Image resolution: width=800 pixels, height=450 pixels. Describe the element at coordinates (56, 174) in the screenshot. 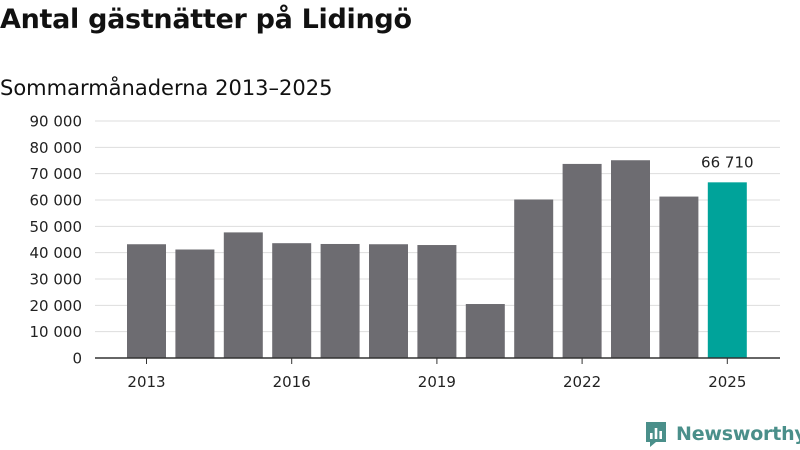

I see `y-tick-label: 70 000` at that location.